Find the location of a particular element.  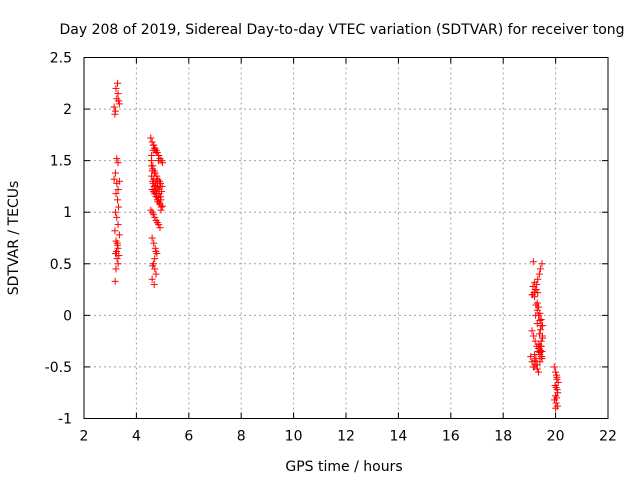

x-tick-label: 4 is located at coordinates (136, 437).